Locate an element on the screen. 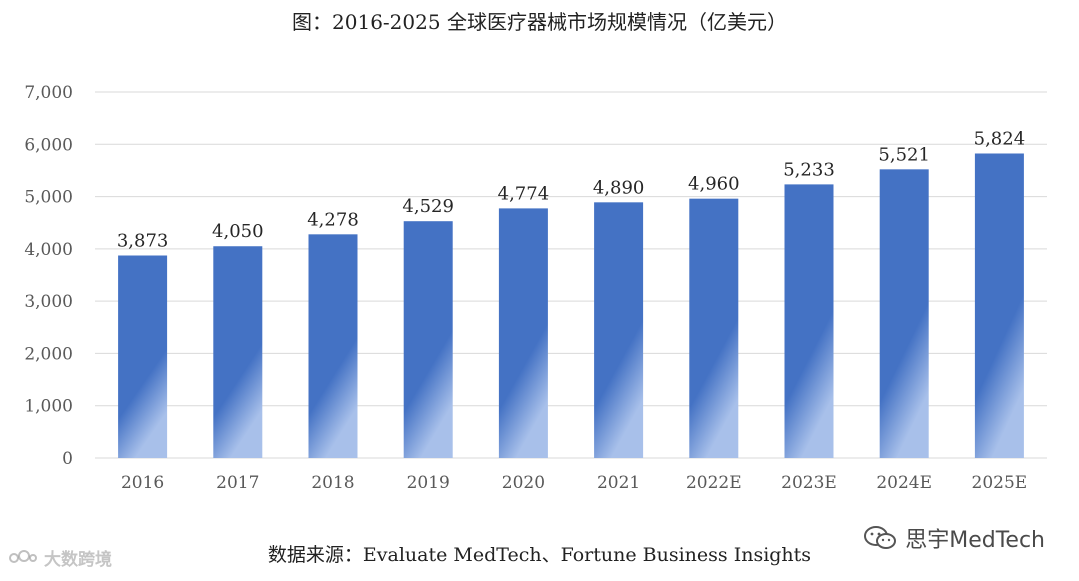  x-tick-label: 2025E is located at coordinates (1000, 483).